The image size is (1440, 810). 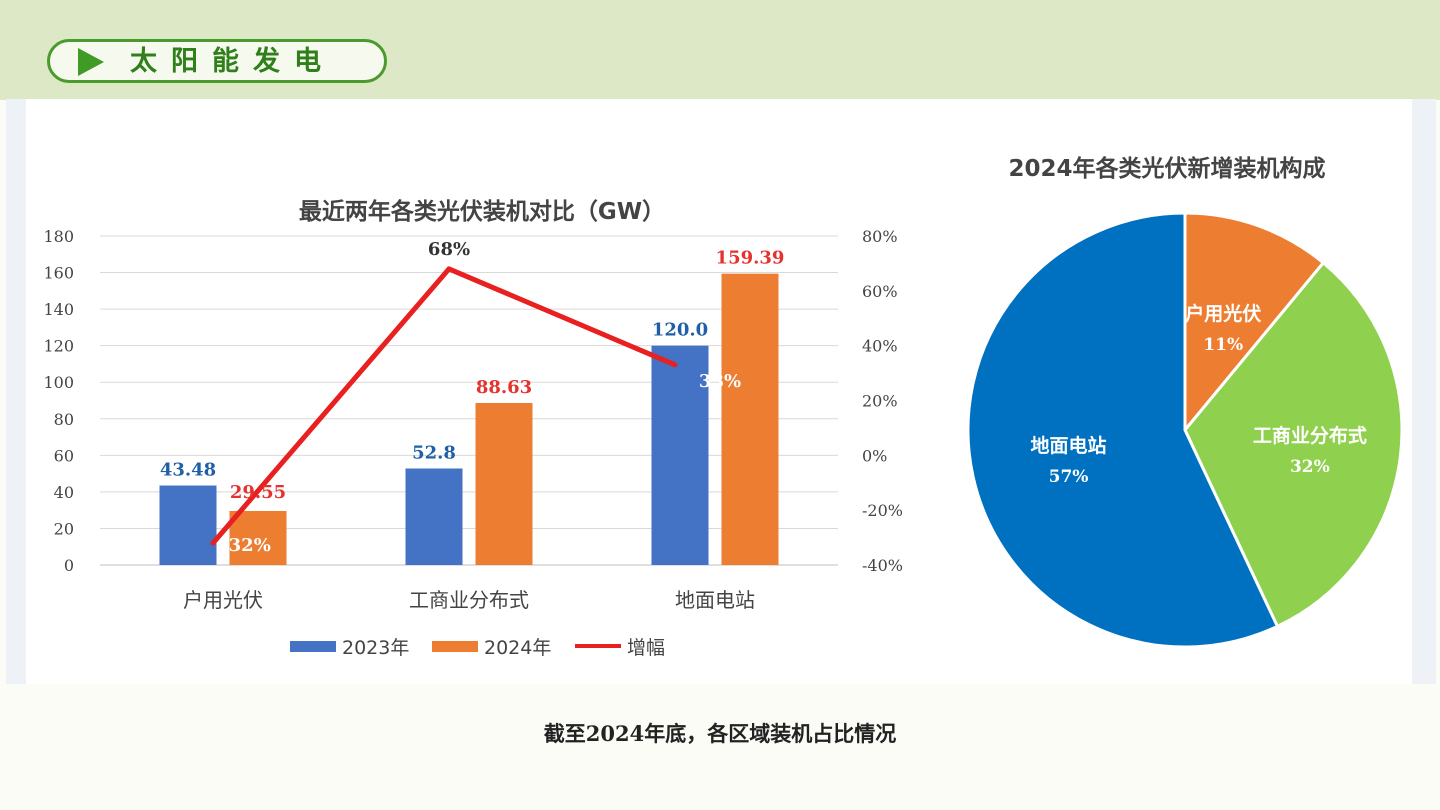 What do you see at coordinates (882, 510) in the screenshot?
I see `y2-tick-label: -20%` at bounding box center [882, 510].